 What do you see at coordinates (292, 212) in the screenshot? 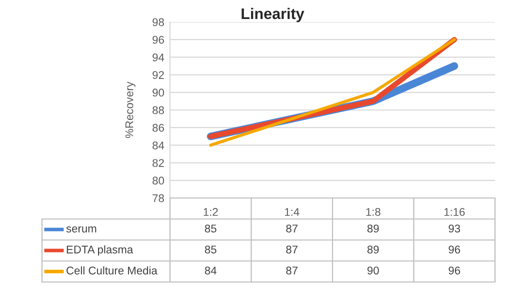
I see `x-tick-label: 1:4` at bounding box center [292, 212].